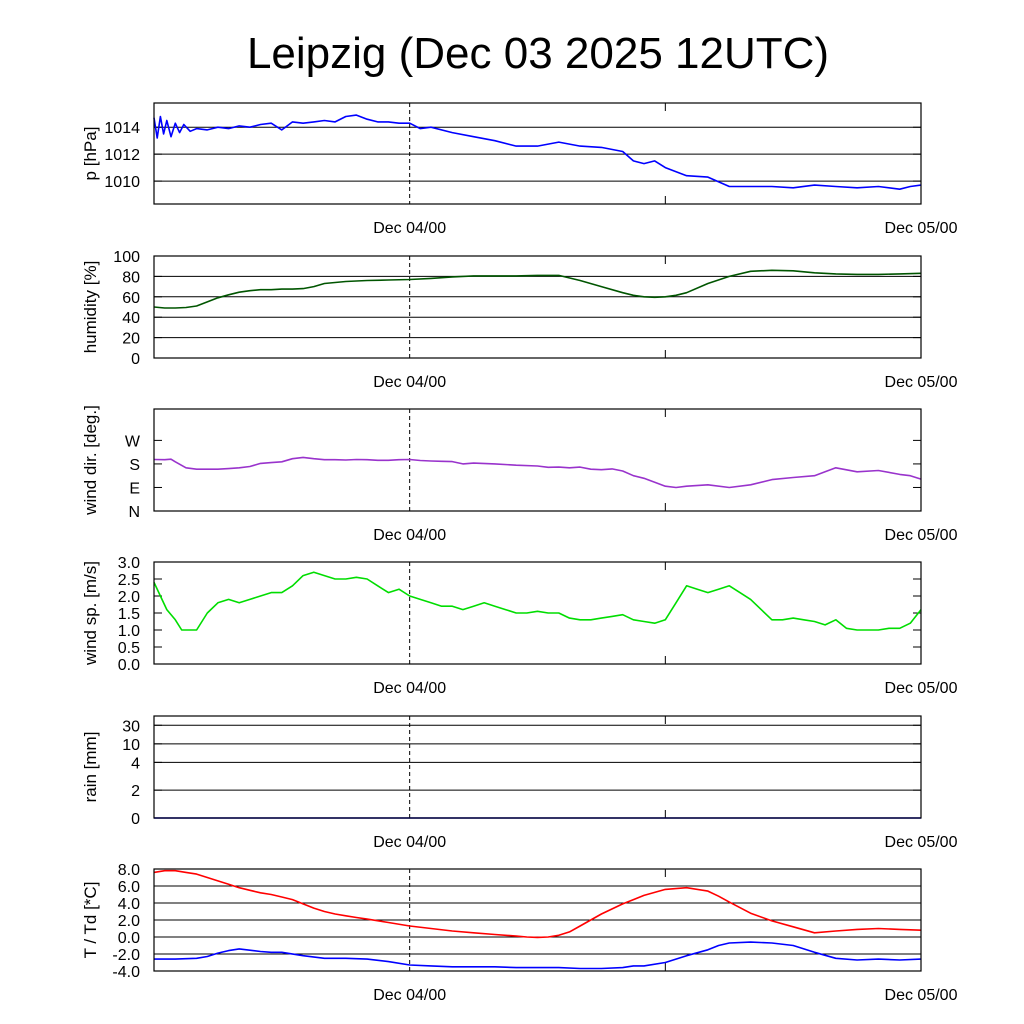  What do you see at coordinates (126, 257) in the screenshot?
I see `humidity-ytick-label: 100` at bounding box center [126, 257].